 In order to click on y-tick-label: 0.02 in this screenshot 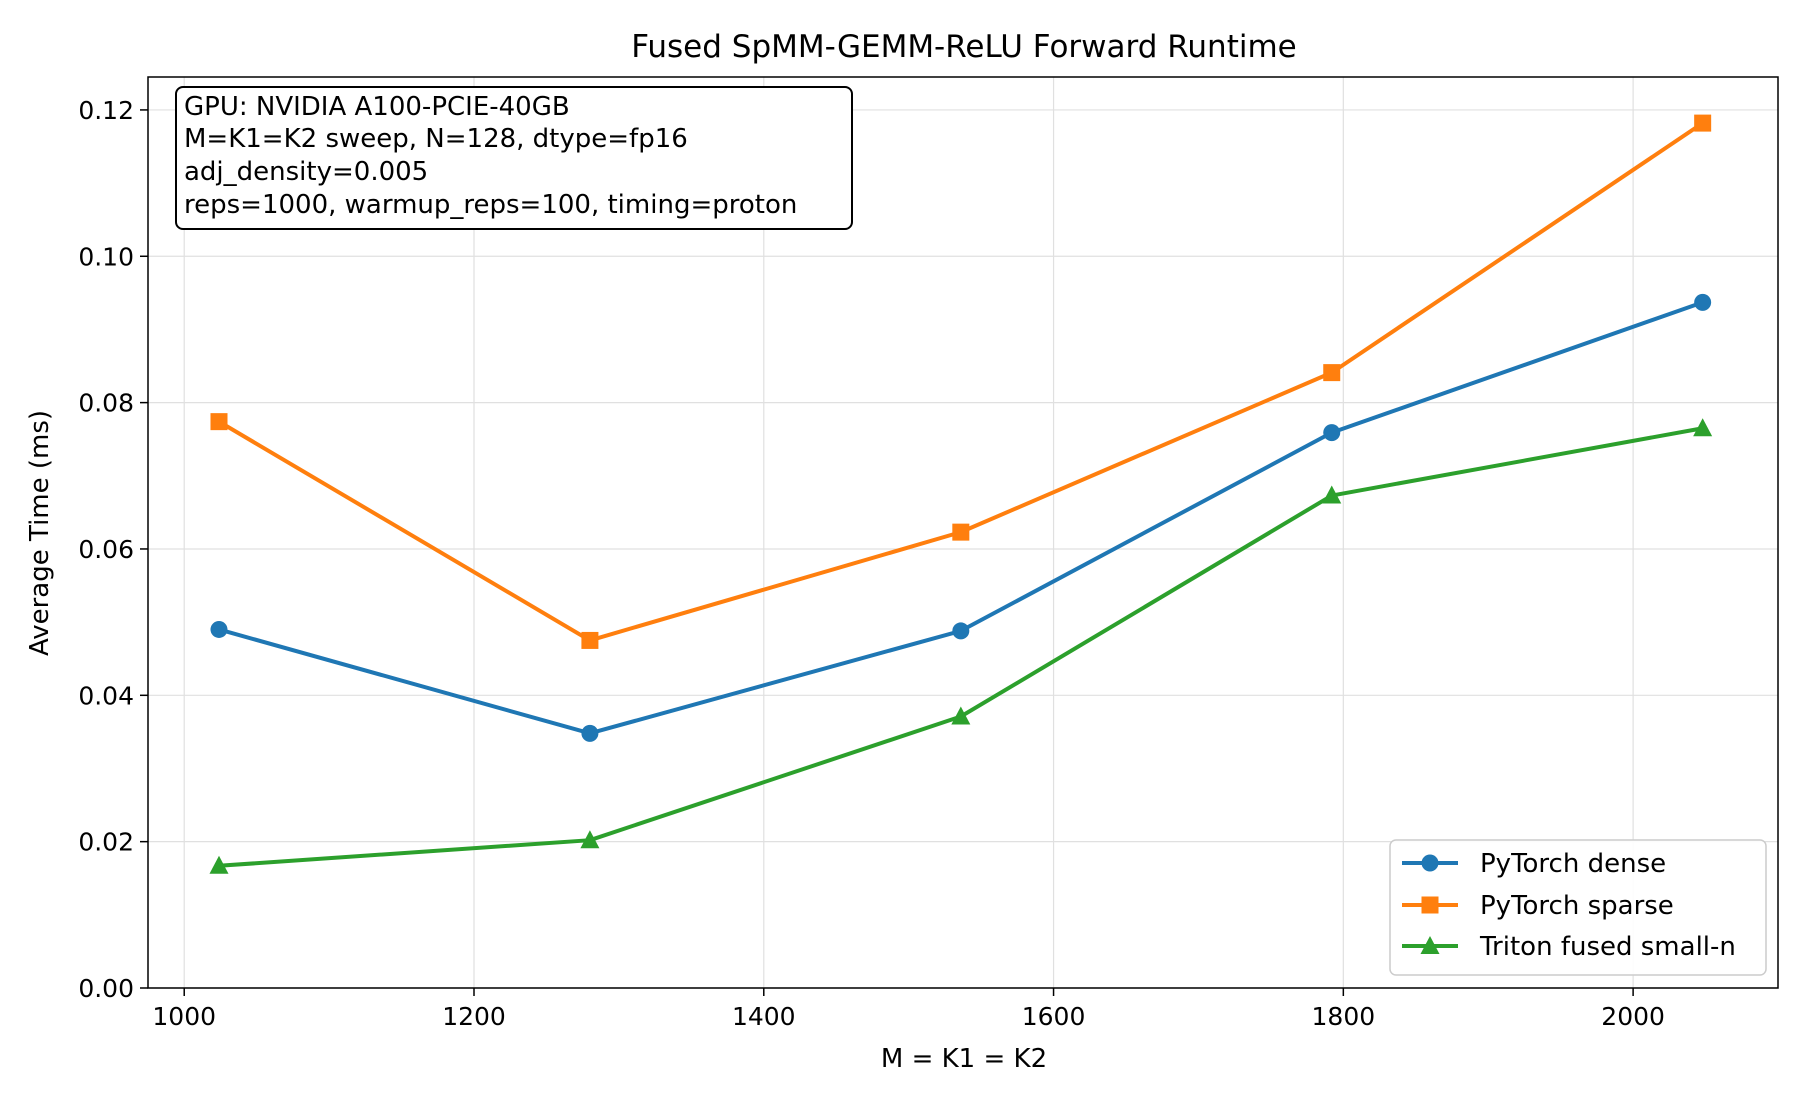, I will do `click(106, 842)`.